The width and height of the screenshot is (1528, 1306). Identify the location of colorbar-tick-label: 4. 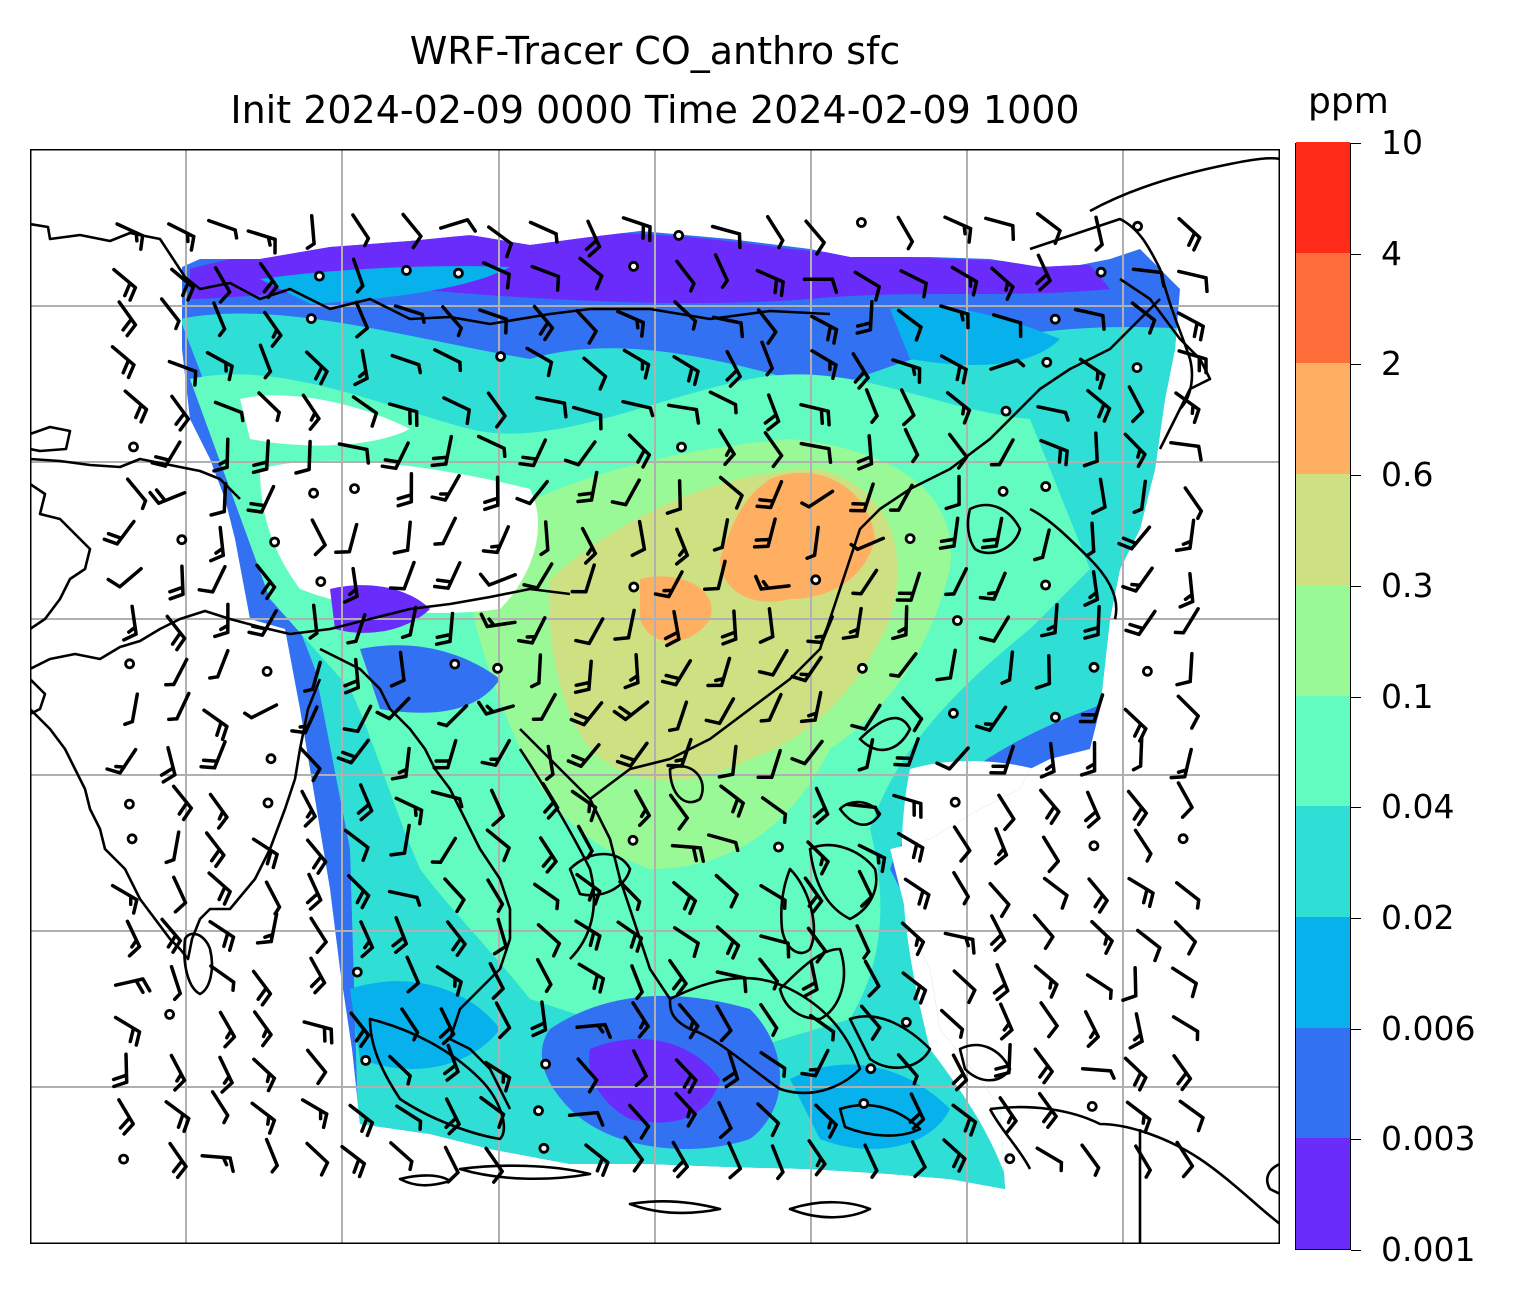
(1391, 253).